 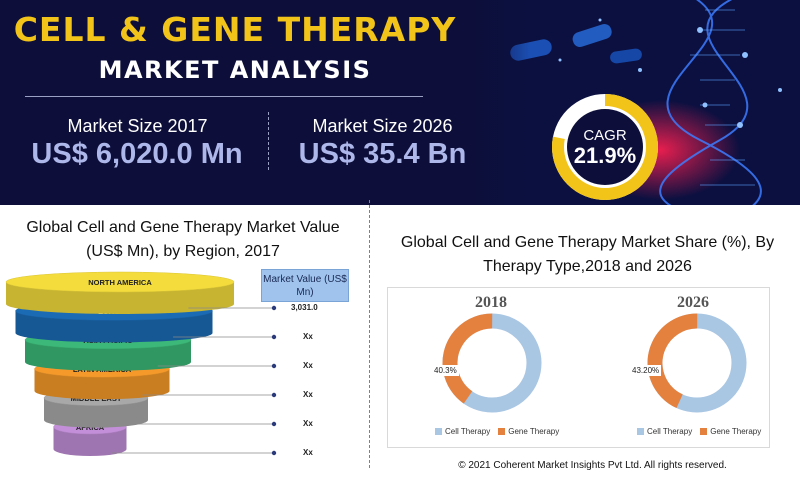 What do you see at coordinates (305, 285) in the screenshot?
I see `market-value-header: Market Value (US$ Mn)` at bounding box center [305, 285].